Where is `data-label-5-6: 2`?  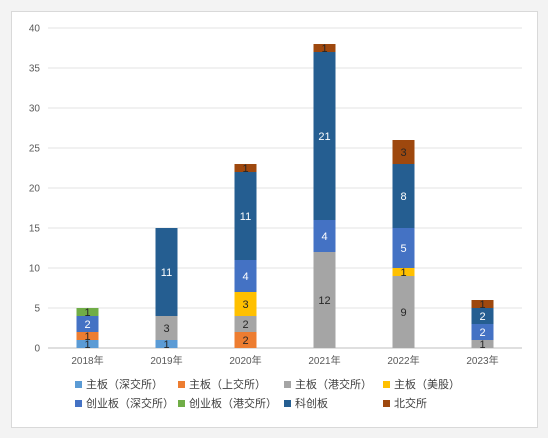
data-label-5-6: 2 is located at coordinates (482, 317).